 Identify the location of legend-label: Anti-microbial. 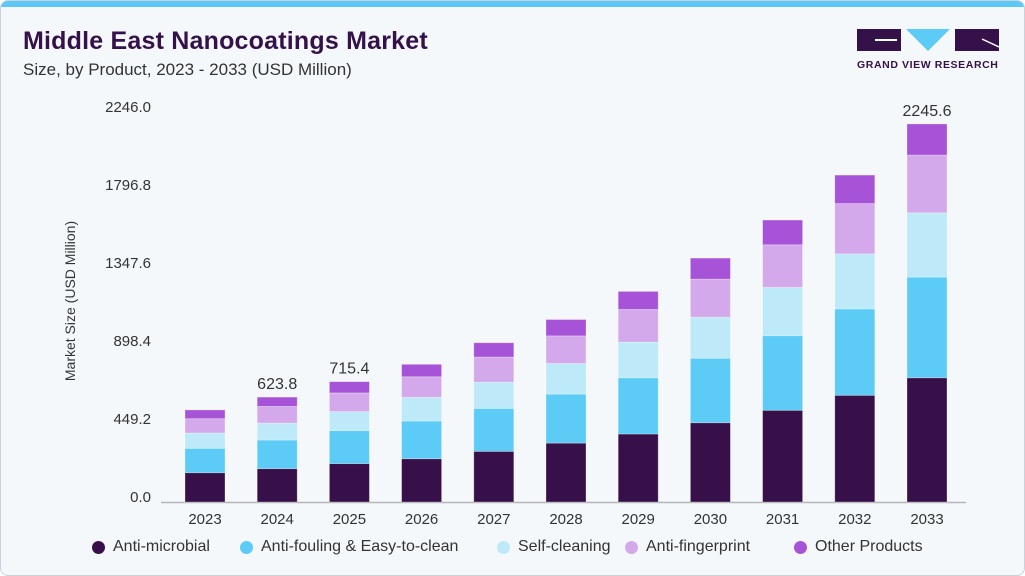
(161, 546).